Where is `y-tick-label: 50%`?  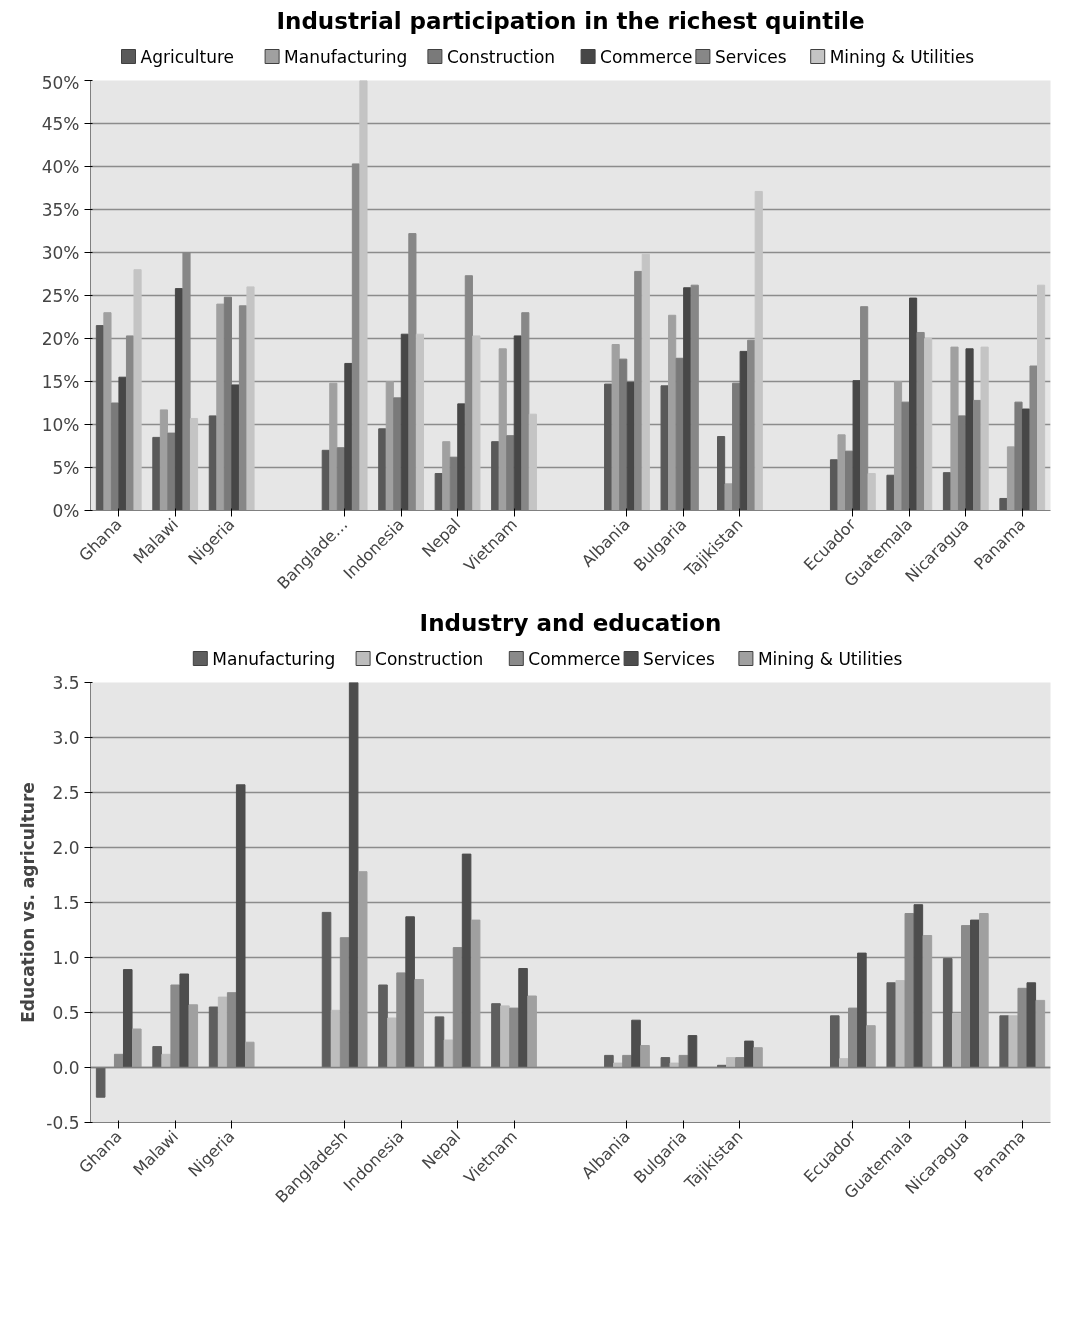
y-tick-label: 50% is located at coordinates (60, 82).